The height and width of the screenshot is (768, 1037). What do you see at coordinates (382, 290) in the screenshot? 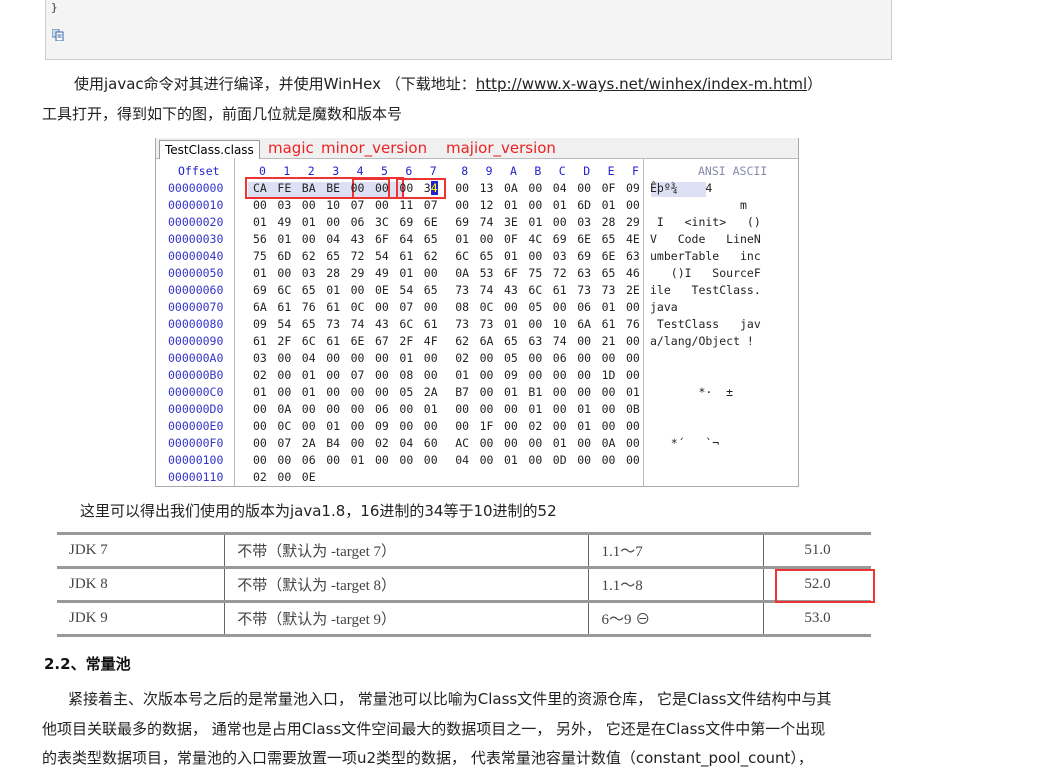
I see `hex-byte: 0E` at bounding box center [382, 290].